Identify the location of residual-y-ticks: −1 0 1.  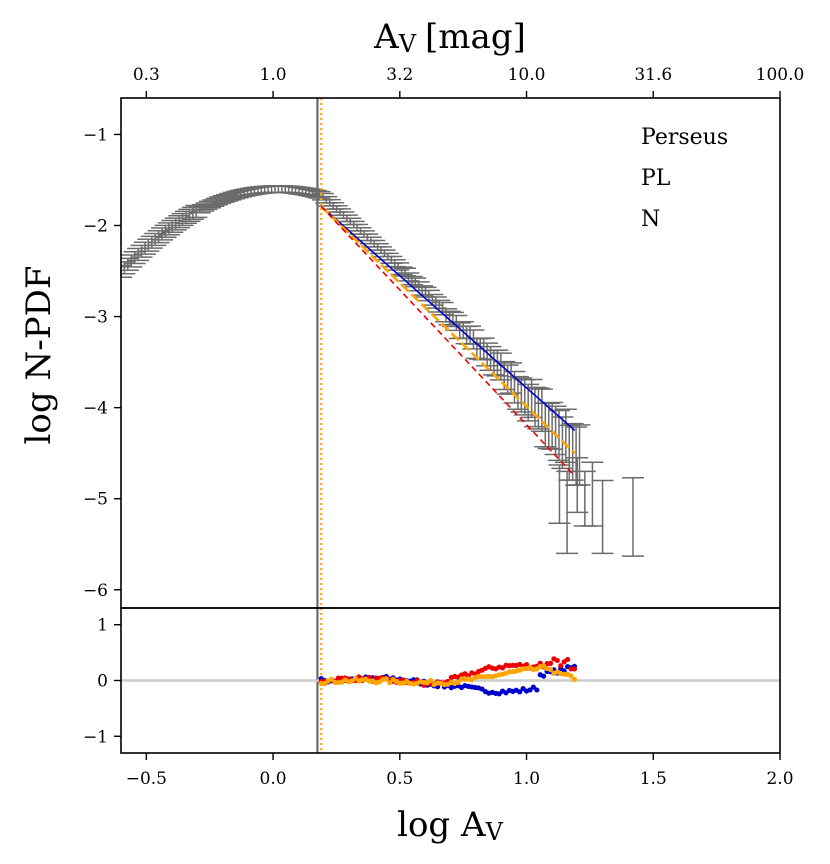
(102, 681).